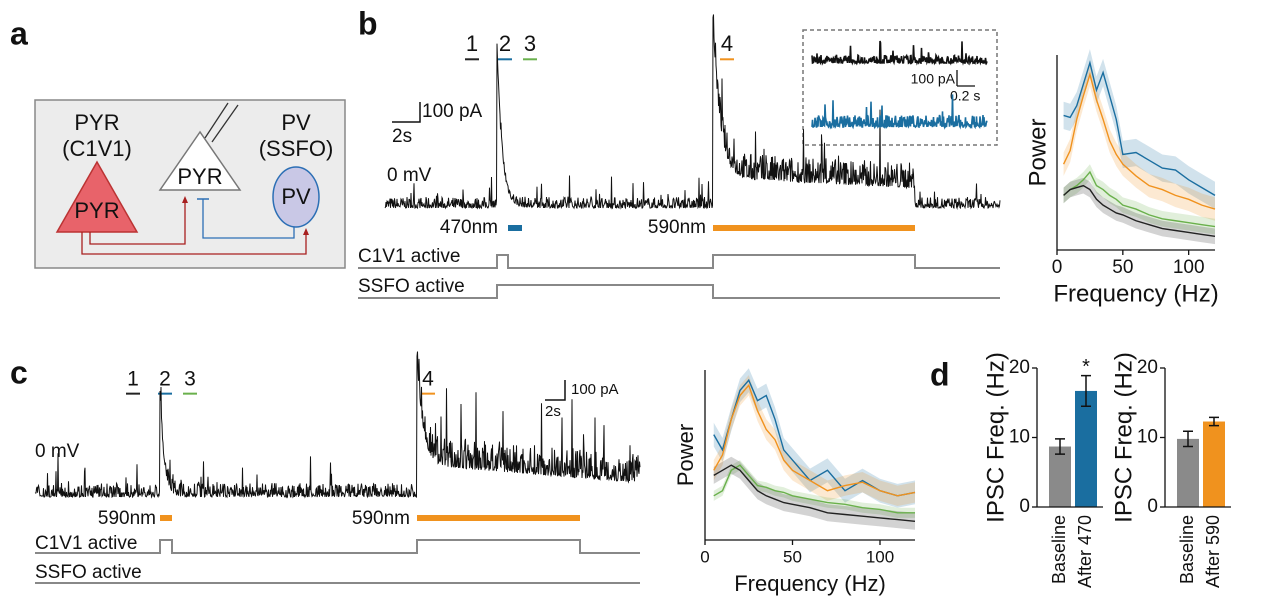 The image size is (1269, 608). Describe the element at coordinates (505, 43) in the screenshot. I see `event-marker: 2` at that location.